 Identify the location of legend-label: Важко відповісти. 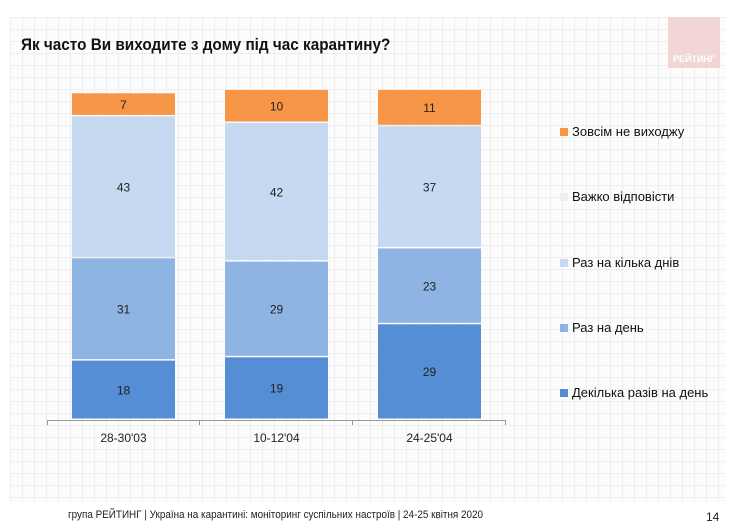
(623, 196).